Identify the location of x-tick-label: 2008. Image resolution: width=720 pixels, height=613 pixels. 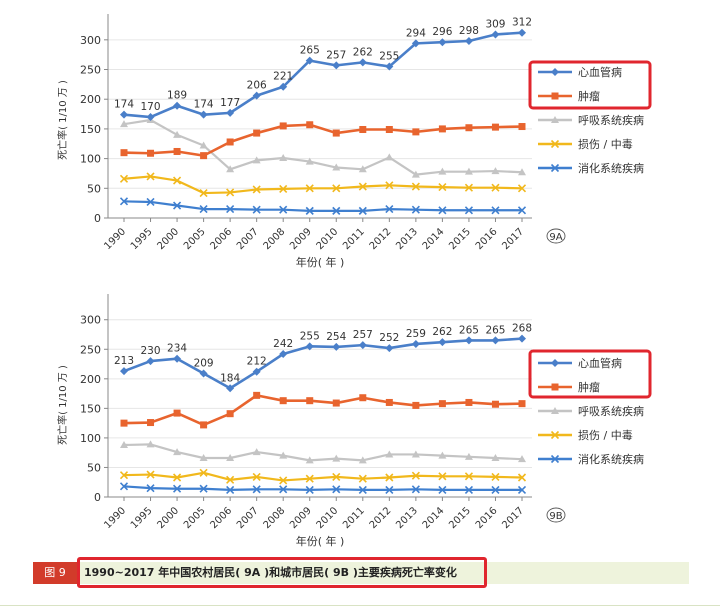
(275, 518).